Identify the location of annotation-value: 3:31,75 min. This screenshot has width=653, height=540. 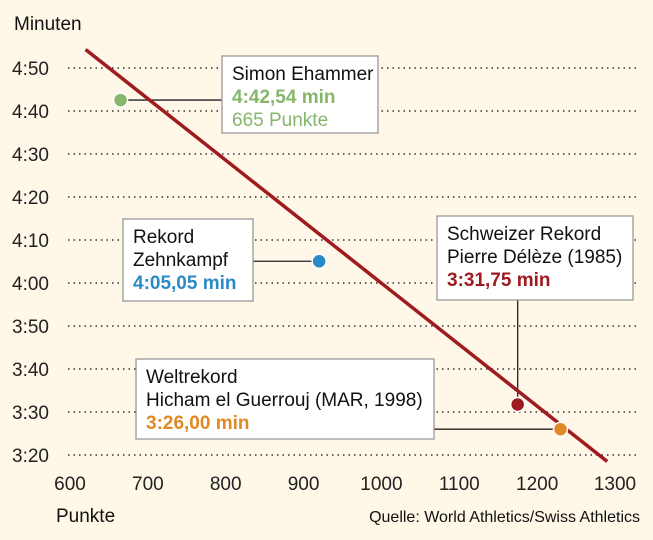
(499, 280).